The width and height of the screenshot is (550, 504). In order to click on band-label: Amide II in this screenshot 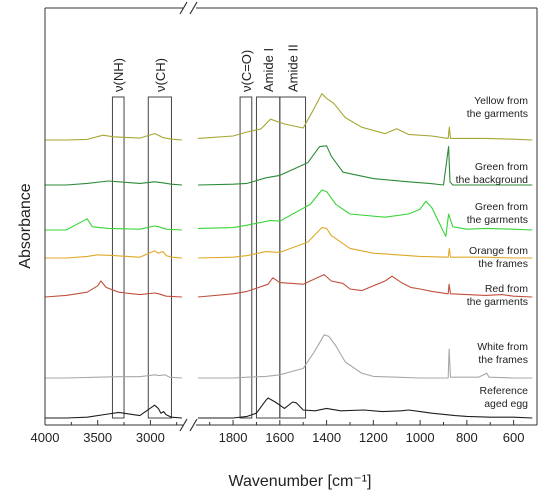, I will do `click(293, 68)`.